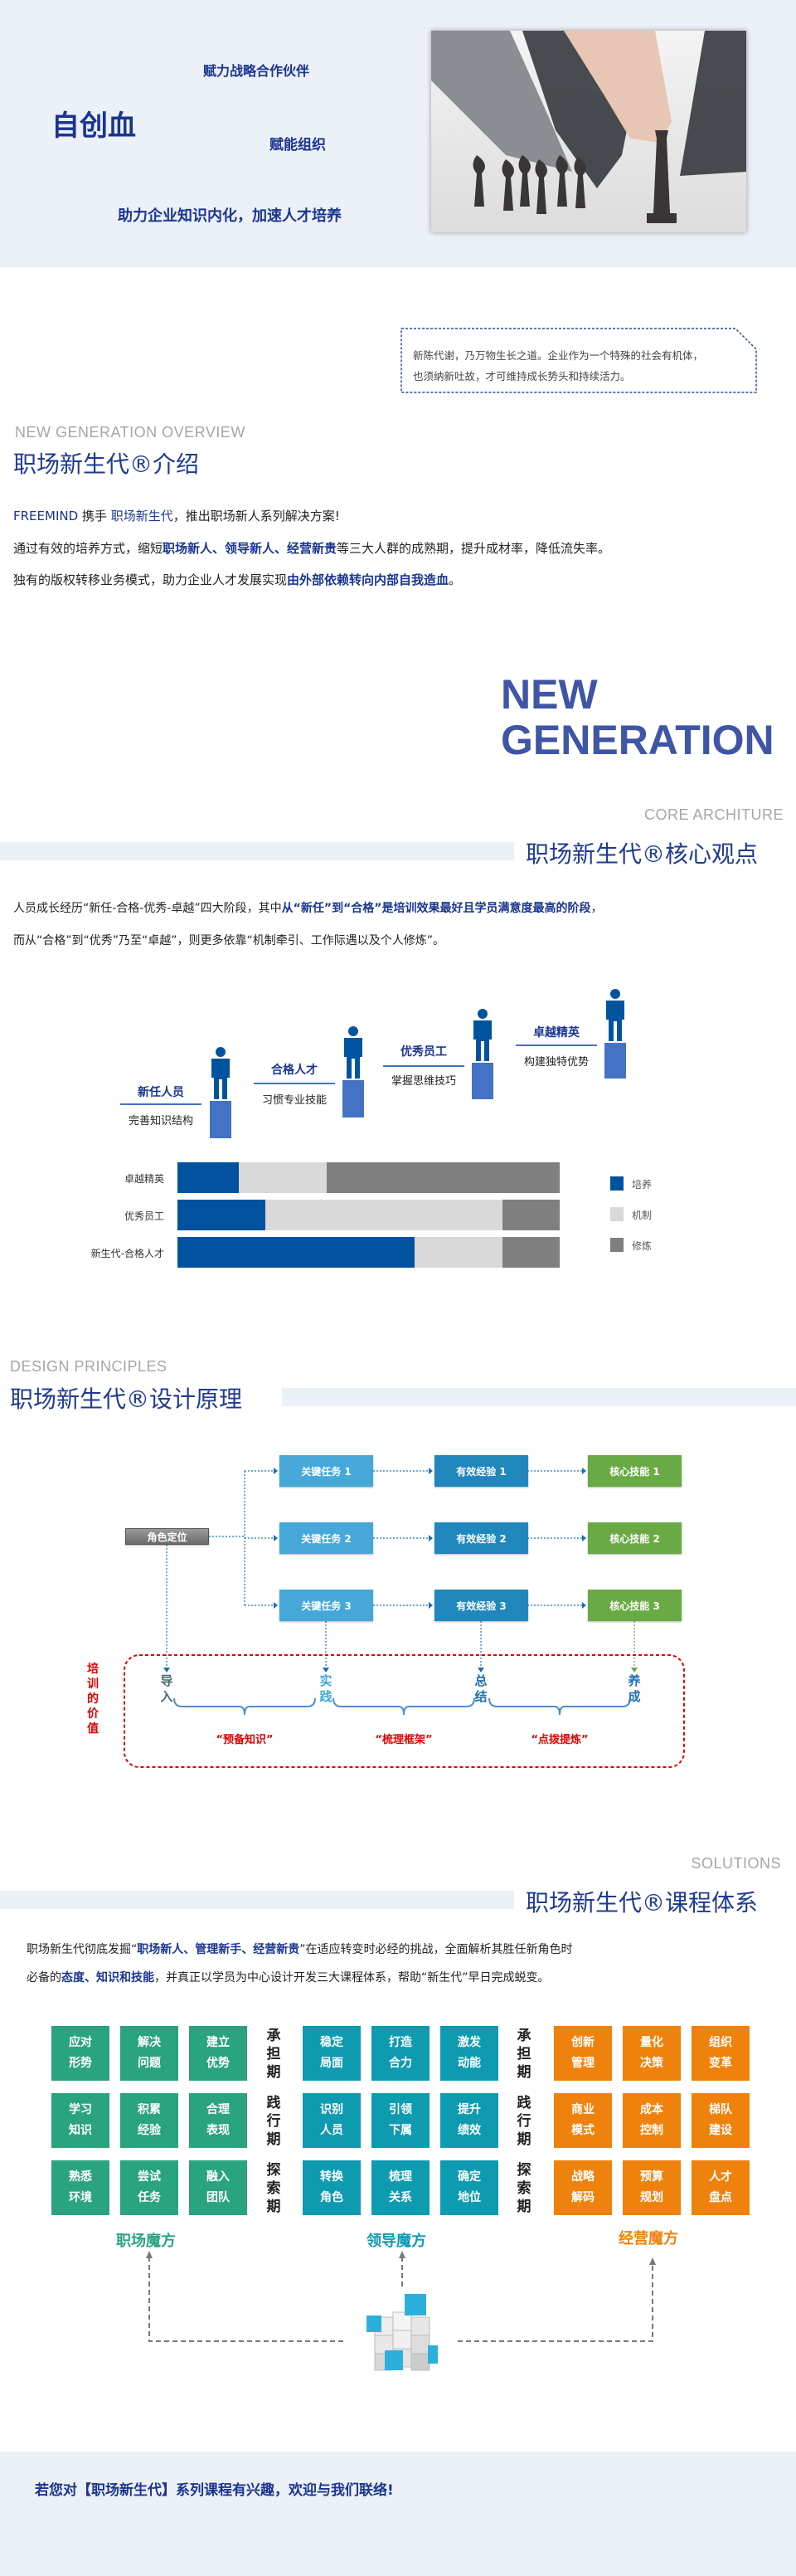 The height and width of the screenshot is (2576, 796). I want to click on course-tile: 量化 决策, so click(652, 2053).